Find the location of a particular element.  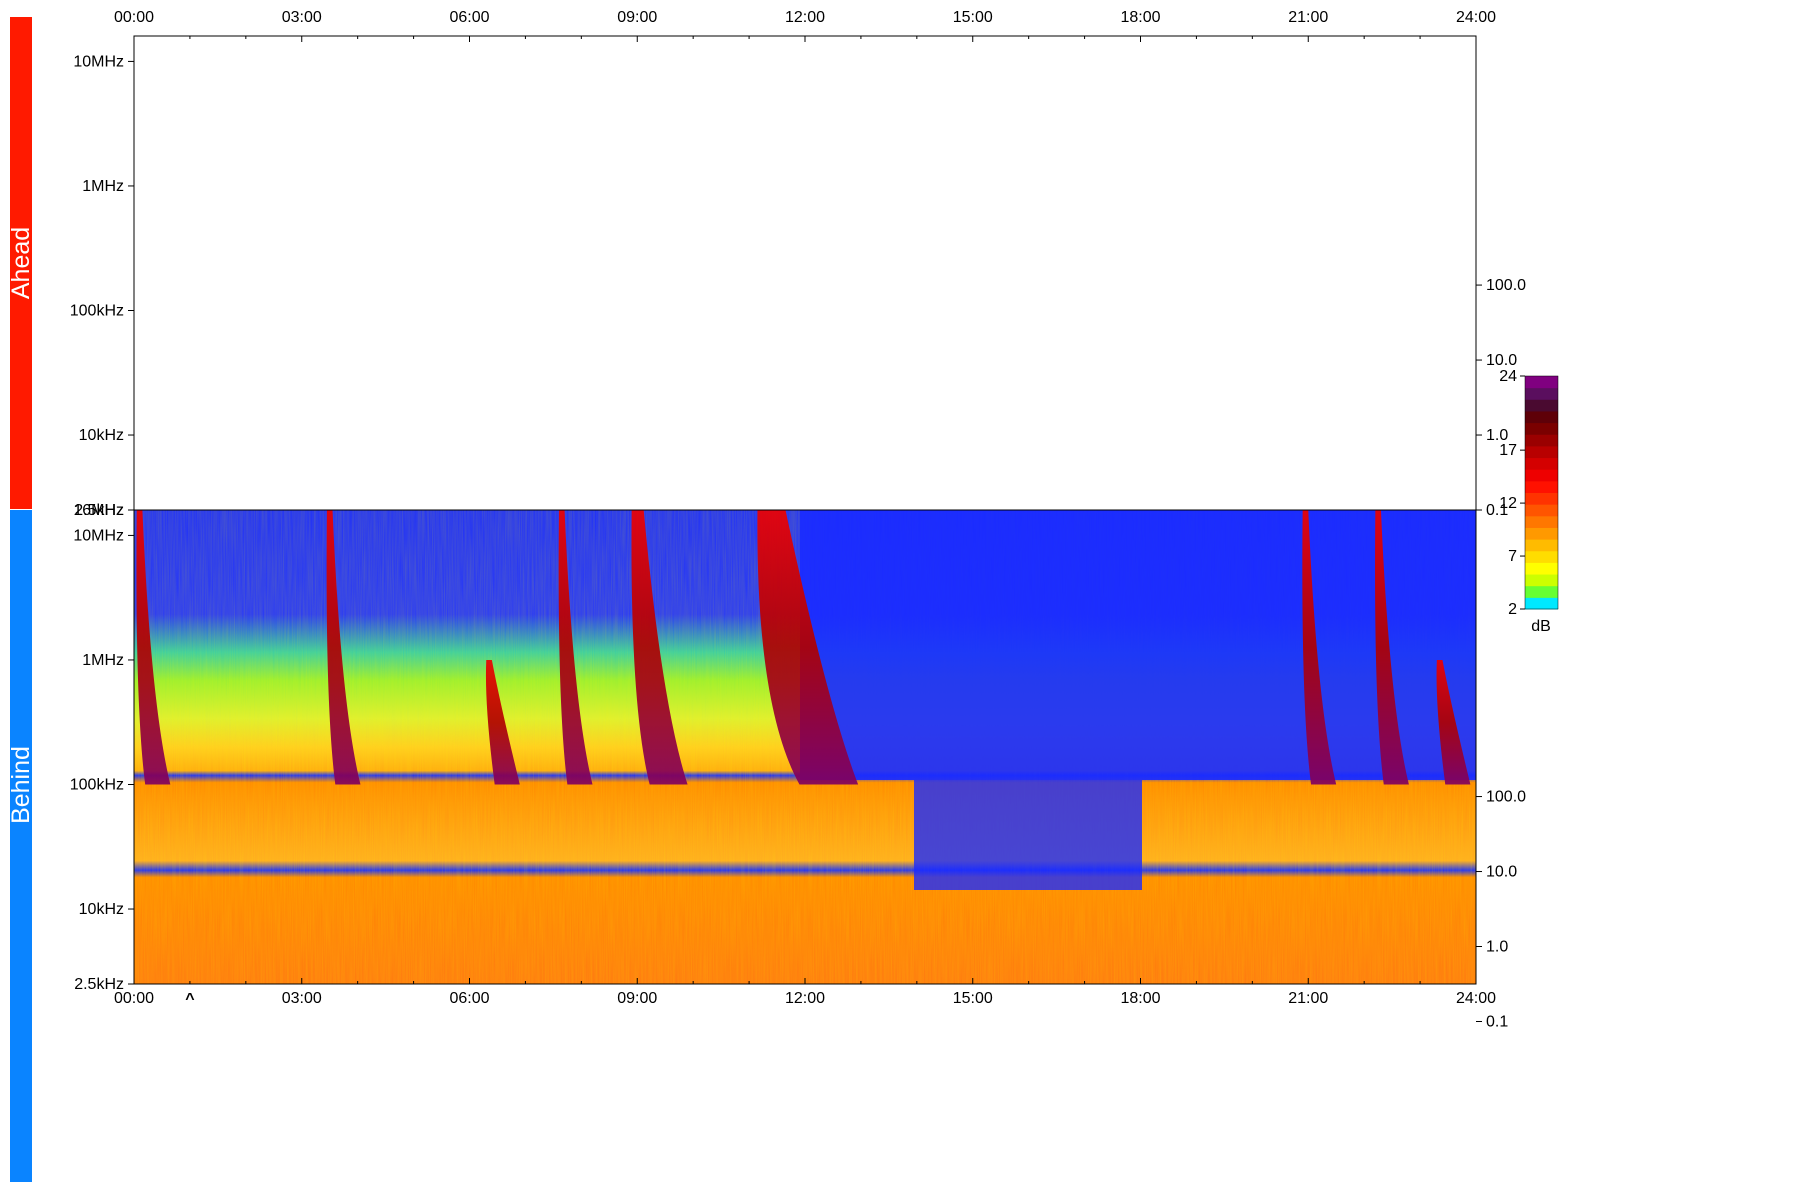

ahead-panel-bar is located at coordinates (21, 263).